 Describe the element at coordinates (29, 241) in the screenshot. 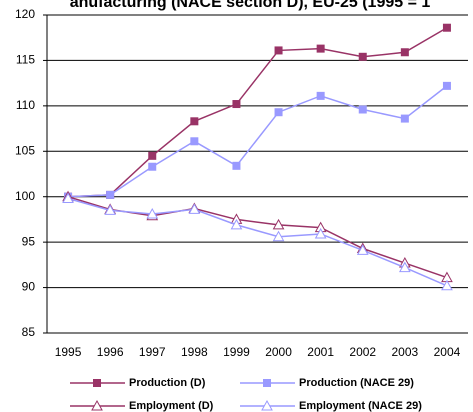

I see `y-tick-label: 95` at that location.